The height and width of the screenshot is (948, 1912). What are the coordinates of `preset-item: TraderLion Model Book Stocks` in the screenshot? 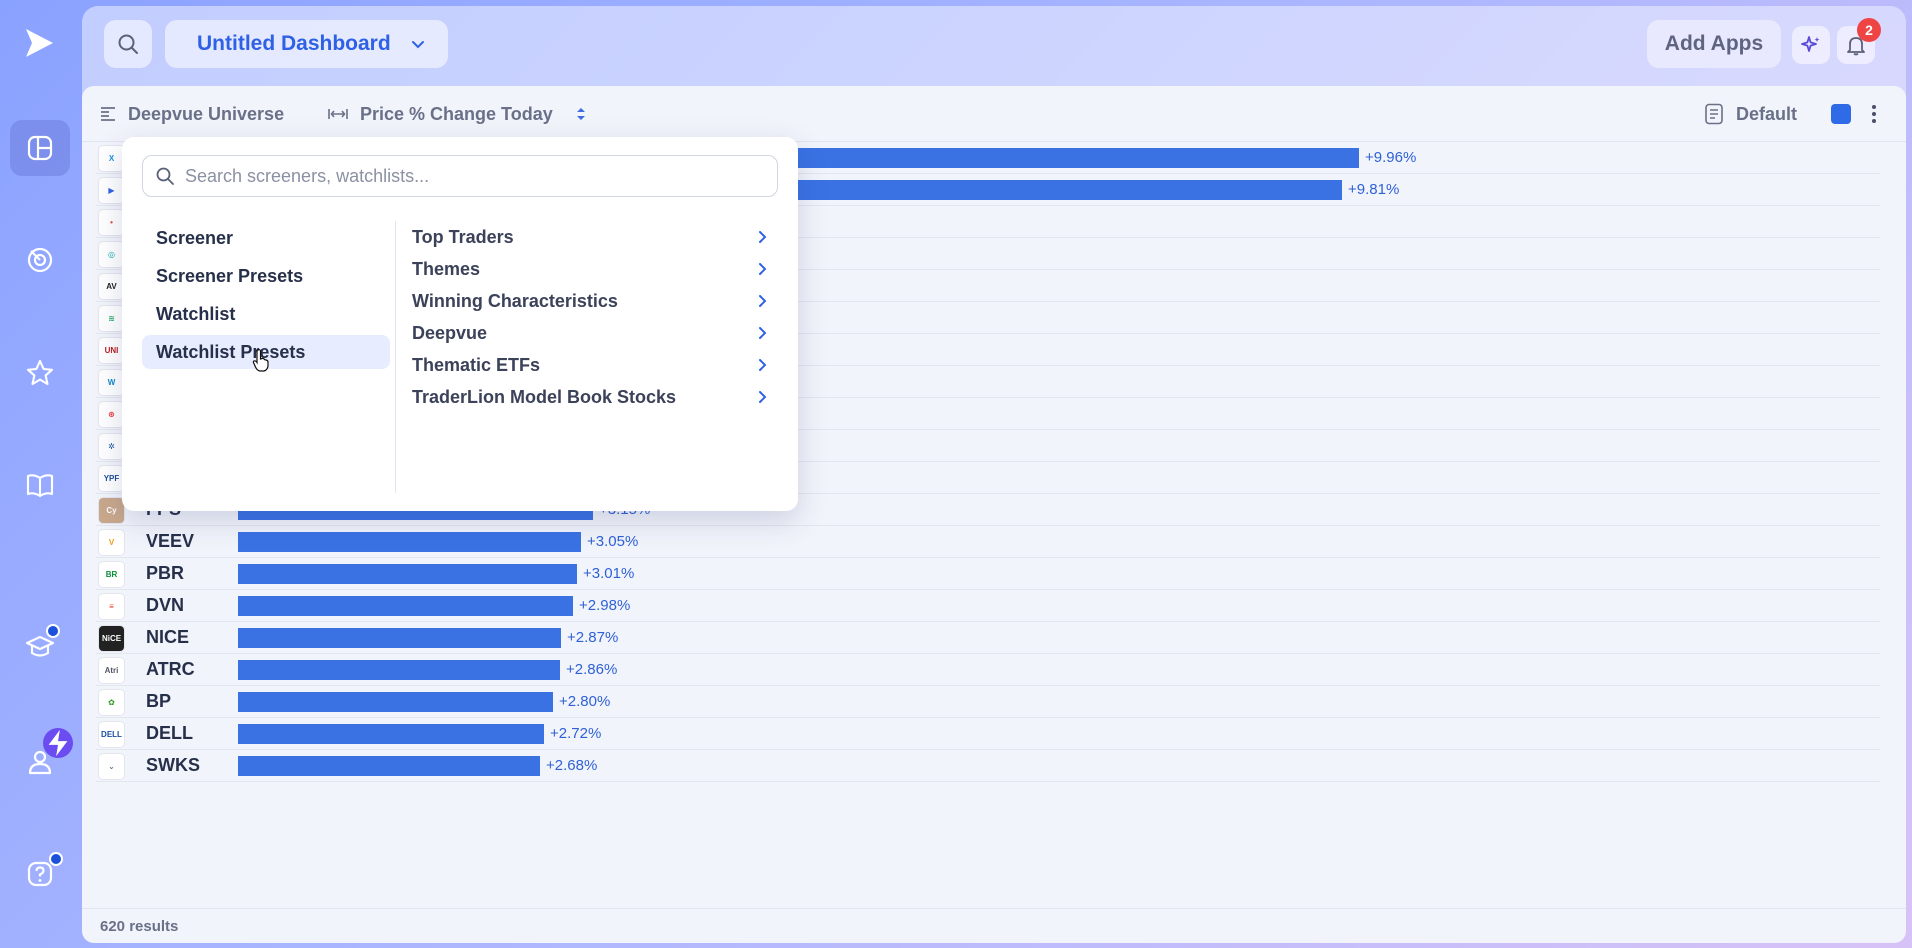 It's located at (591, 397).